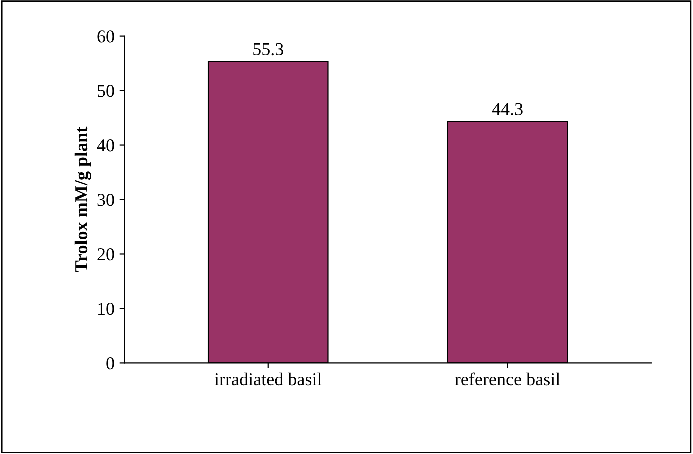 This screenshot has height=454, width=693. Describe the element at coordinates (106, 309) in the screenshot. I see `y-tick-label: 10` at that location.